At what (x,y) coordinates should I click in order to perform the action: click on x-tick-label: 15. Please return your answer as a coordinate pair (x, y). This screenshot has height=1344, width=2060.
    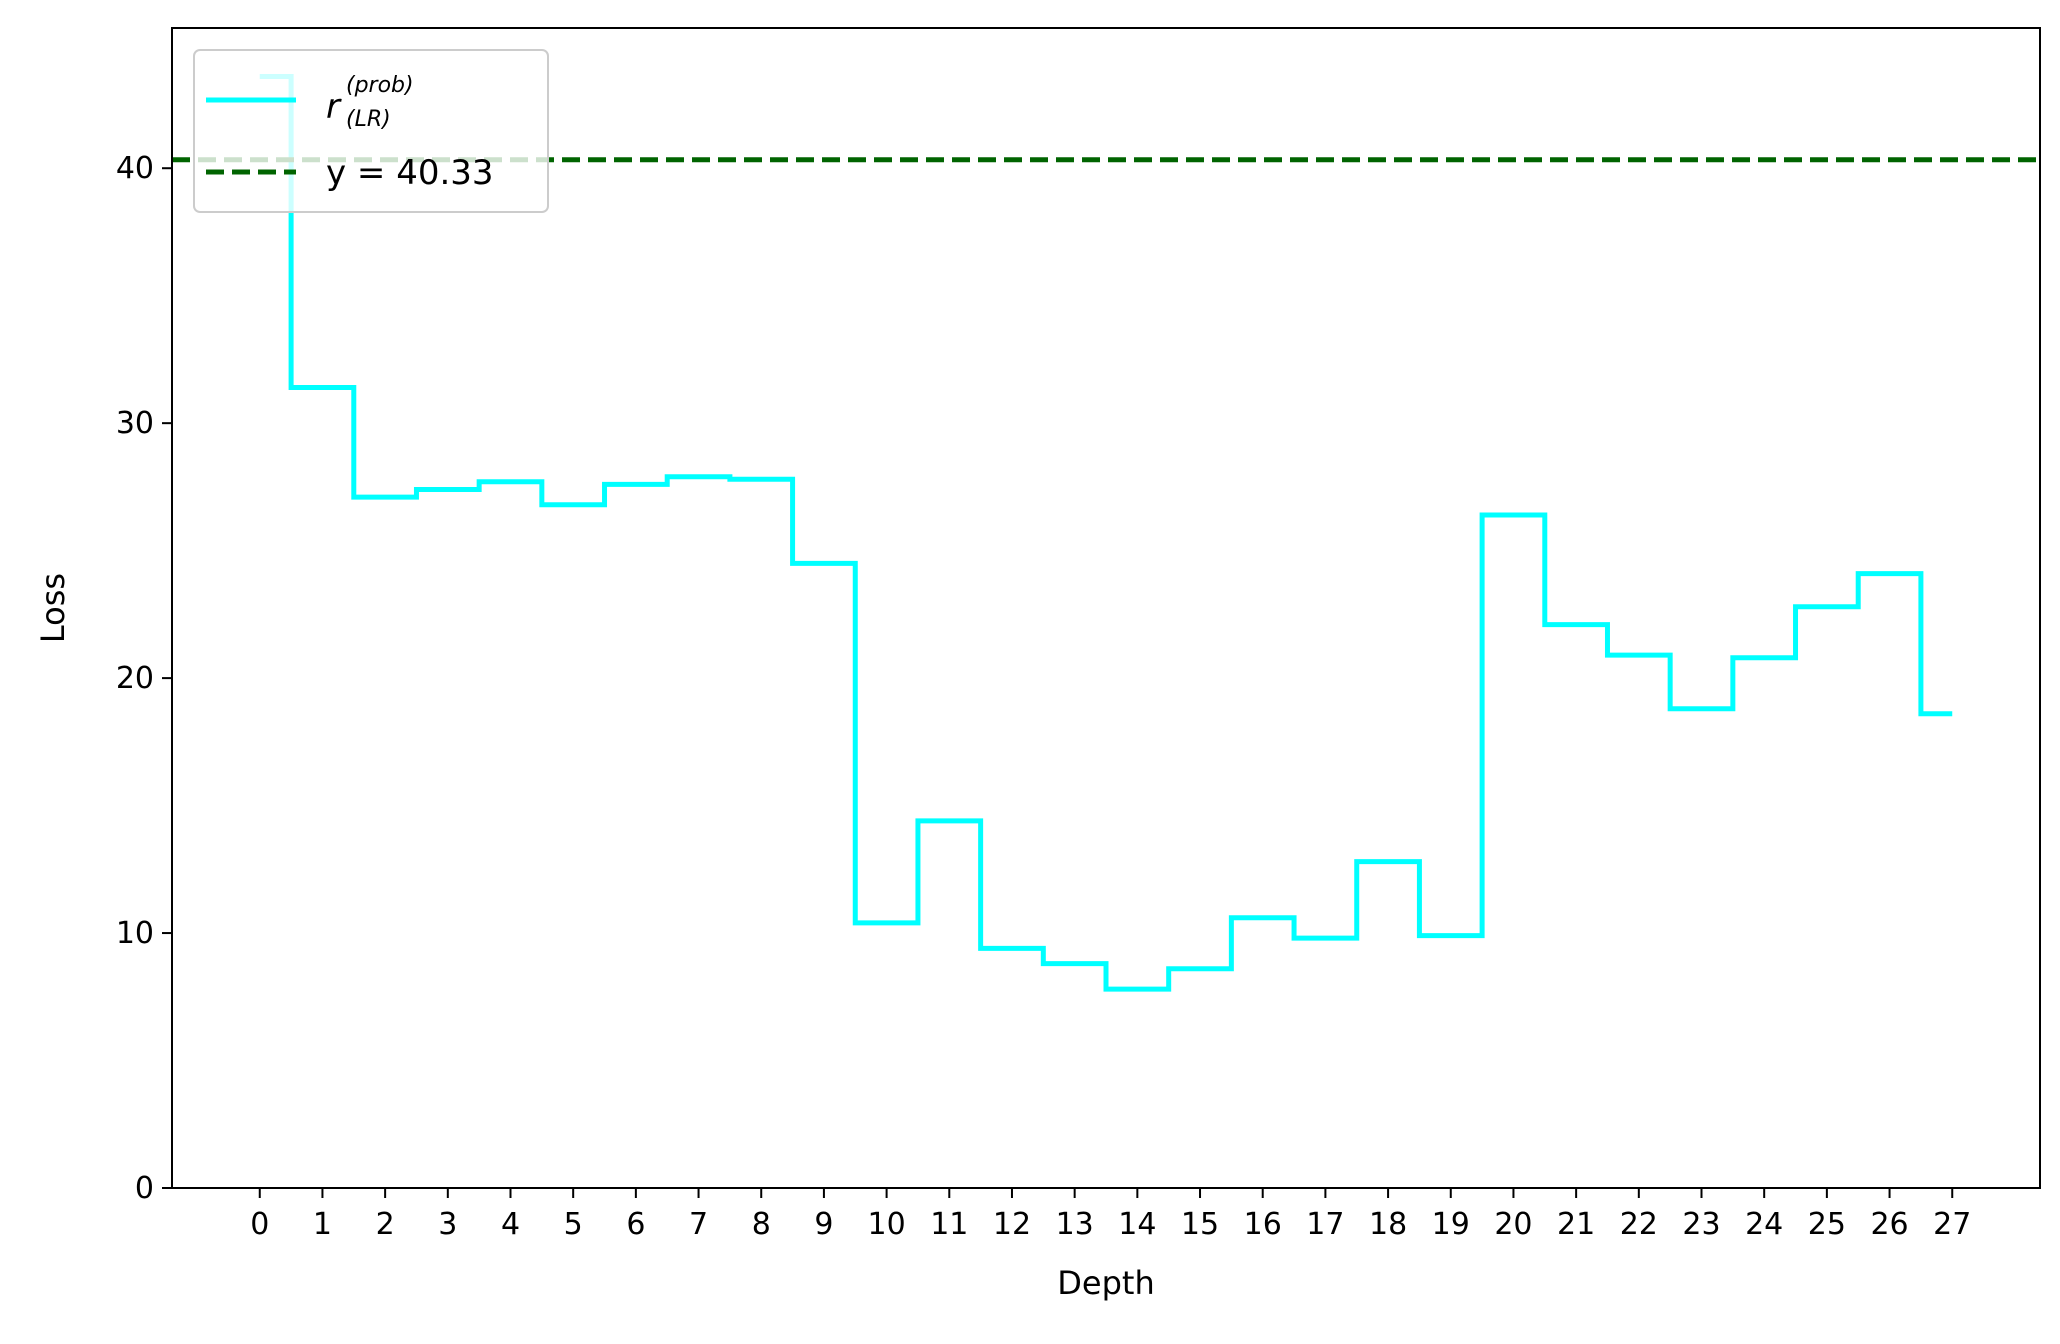
    Looking at the image, I should click on (1200, 1224).